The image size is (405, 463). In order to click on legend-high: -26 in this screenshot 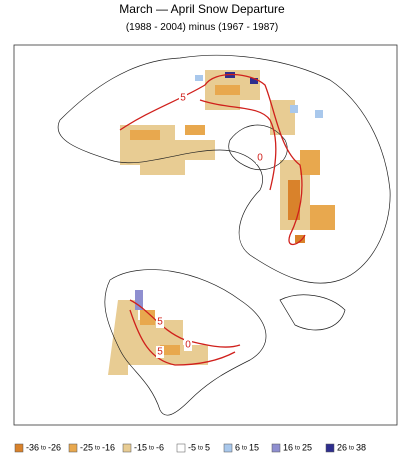, I will do `click(54, 447)`.